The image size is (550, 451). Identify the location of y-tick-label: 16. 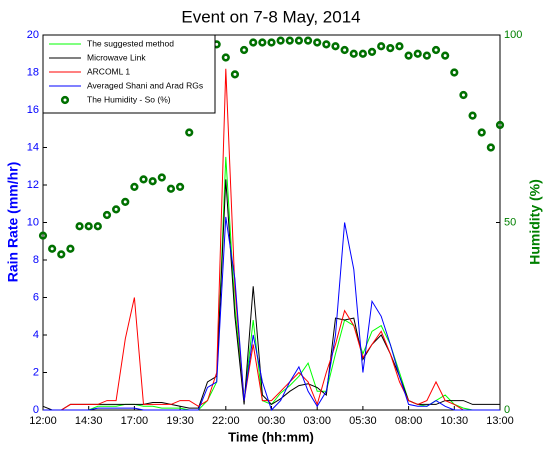
(33, 110).